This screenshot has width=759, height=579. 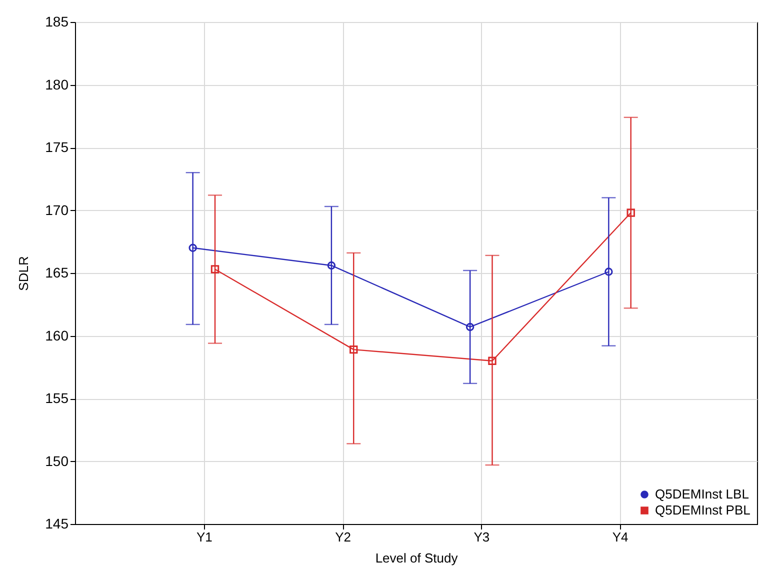 I want to click on y-tick-label: 185, so click(x=57, y=22).